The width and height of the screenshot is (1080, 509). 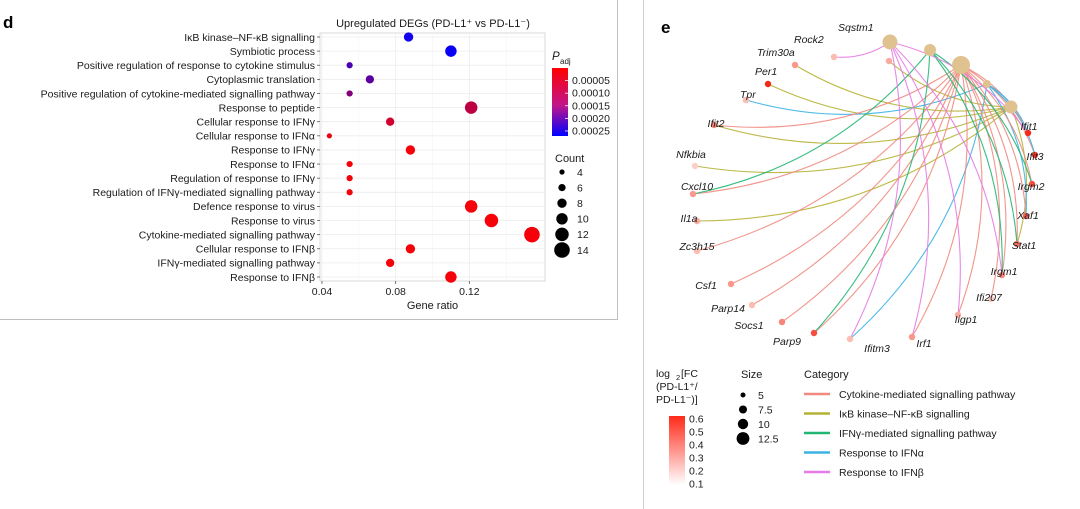 What do you see at coordinates (580, 204) in the screenshot?
I see `count-legend-label: 8` at bounding box center [580, 204].